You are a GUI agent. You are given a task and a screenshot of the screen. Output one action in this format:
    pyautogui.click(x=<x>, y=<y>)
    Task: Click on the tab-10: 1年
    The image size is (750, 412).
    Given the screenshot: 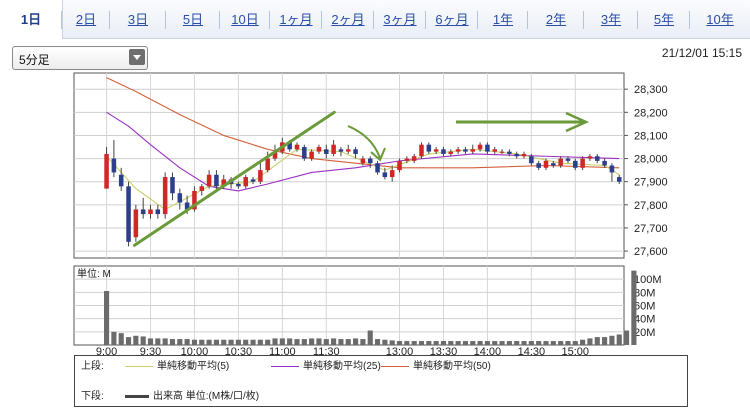 What is the action you would take?
    pyautogui.click(x=503, y=19)
    